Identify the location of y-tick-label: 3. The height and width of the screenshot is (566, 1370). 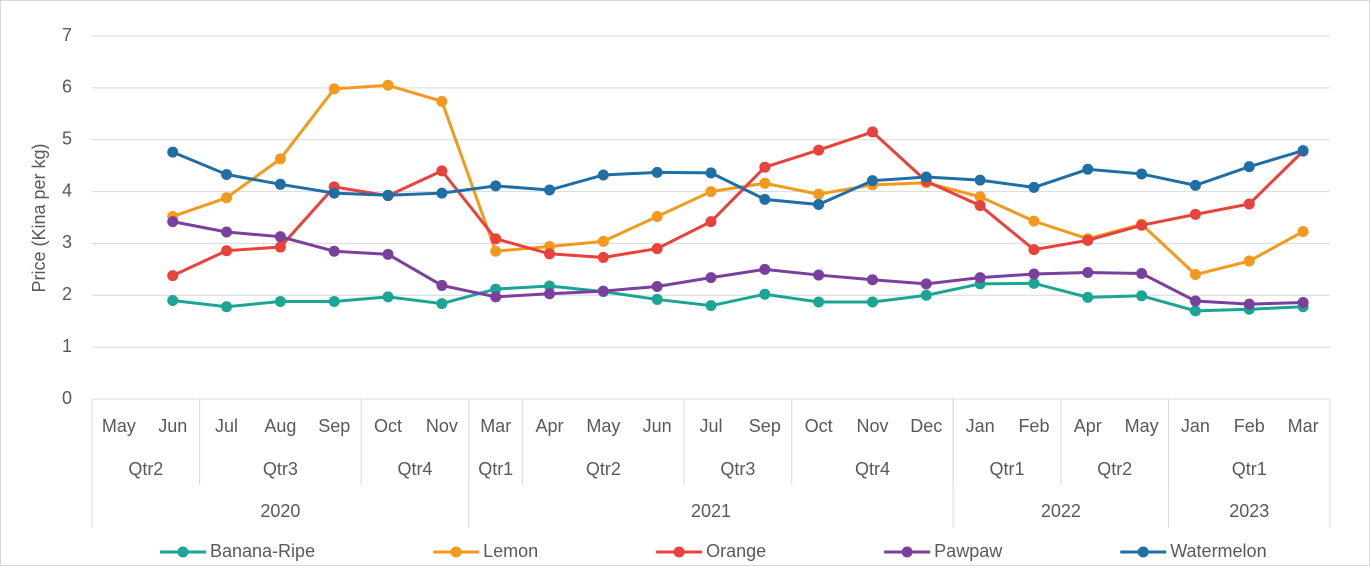
(67, 242).